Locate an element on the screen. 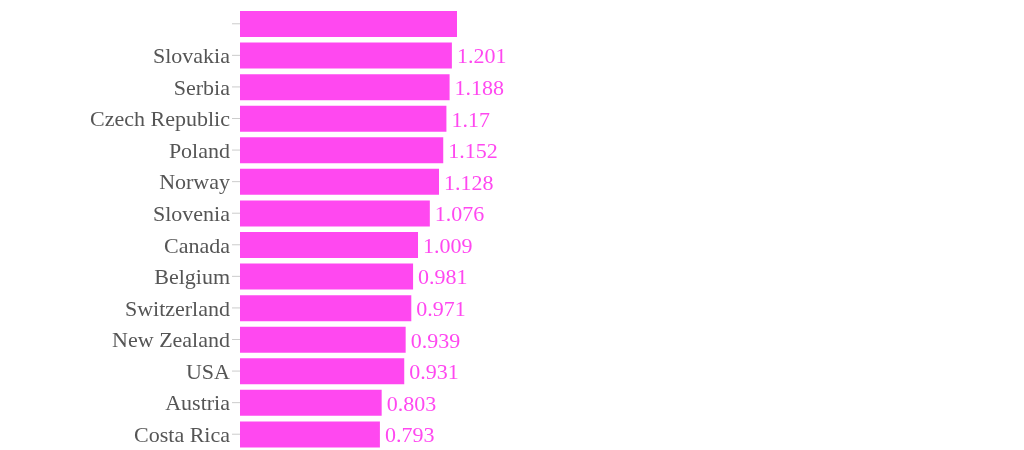 The height and width of the screenshot is (450, 1024). y-tick-label: Czech Republic is located at coordinates (160, 119).